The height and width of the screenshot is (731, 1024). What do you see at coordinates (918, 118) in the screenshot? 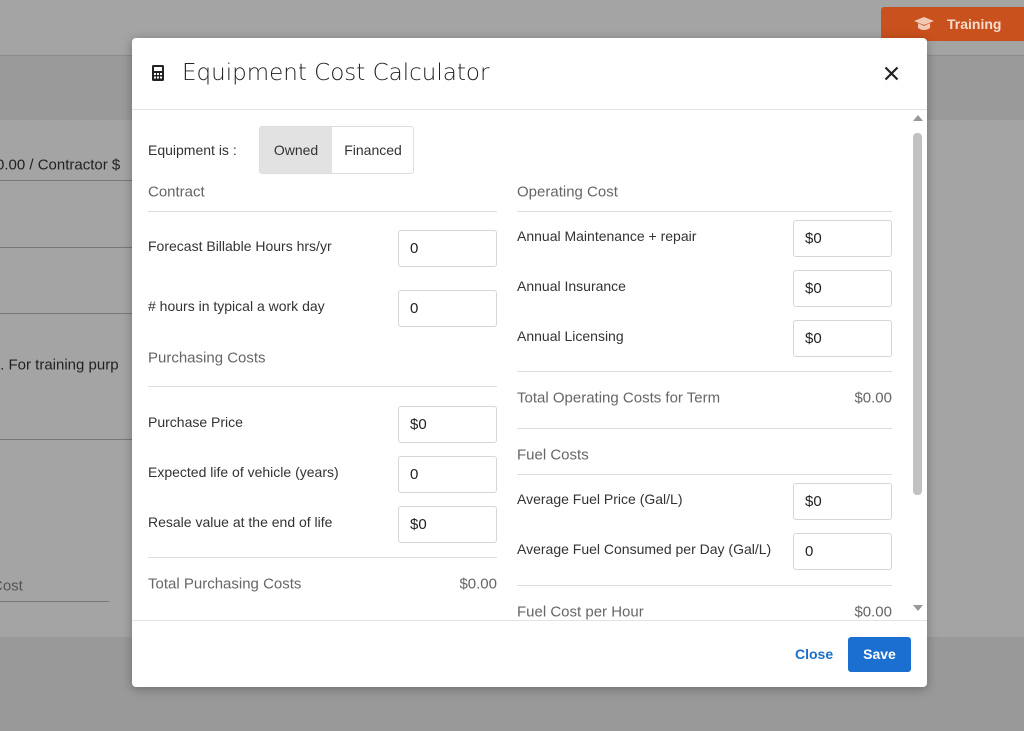
I see `scroll-up` at bounding box center [918, 118].